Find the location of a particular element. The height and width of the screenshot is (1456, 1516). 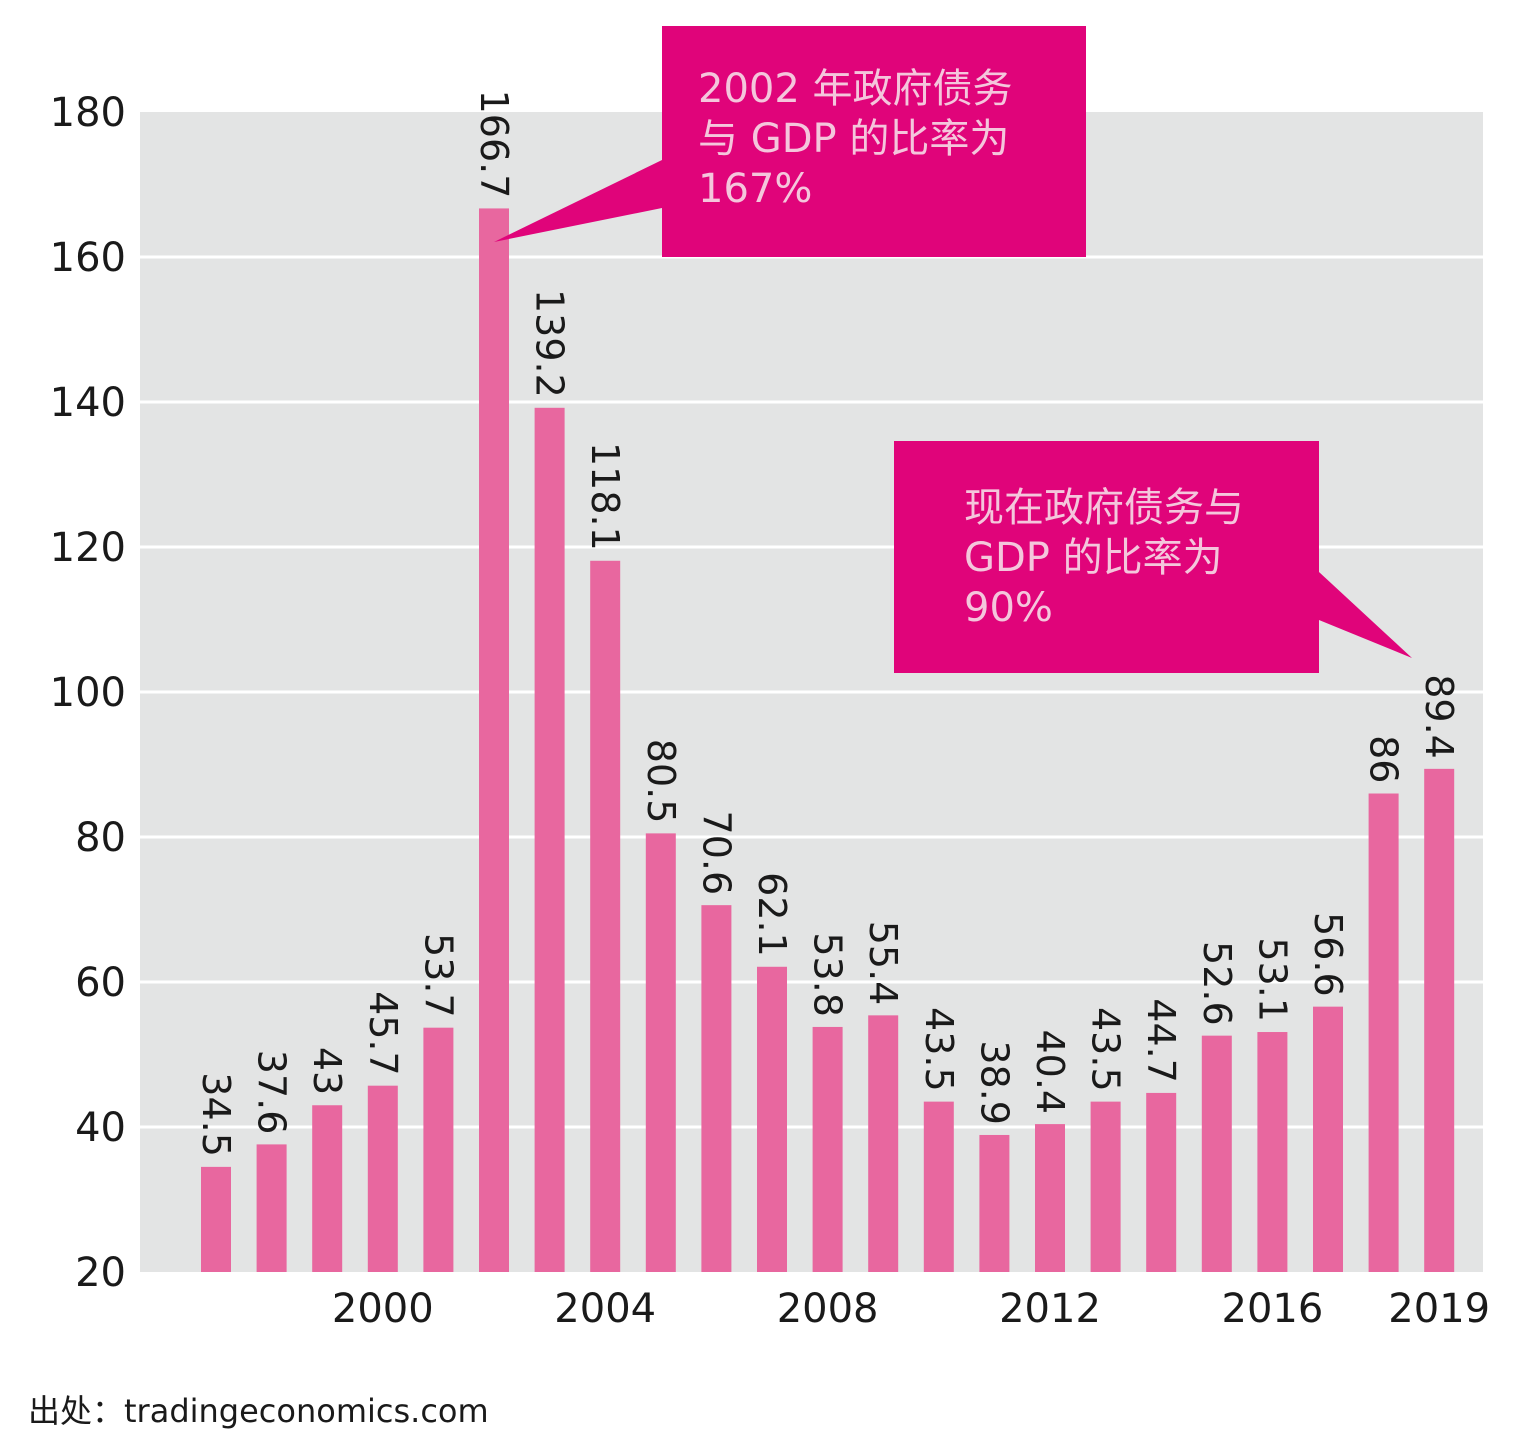

y-tick-label: 100 is located at coordinates (88, 693).